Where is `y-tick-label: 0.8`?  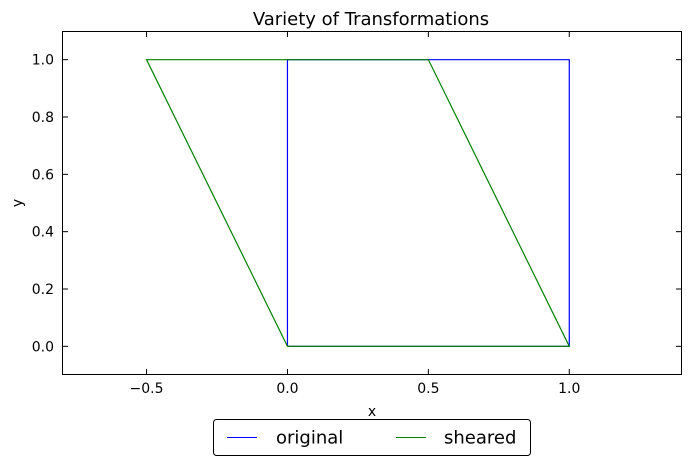
y-tick-label: 0.8 is located at coordinates (43, 118).